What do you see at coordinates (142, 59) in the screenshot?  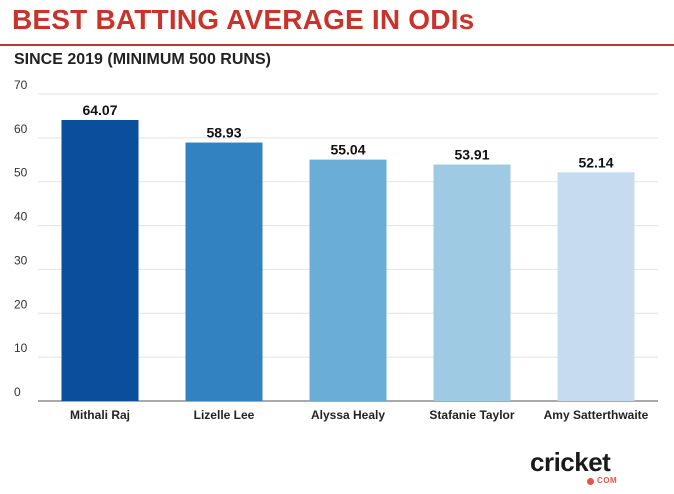 I see `chart-subtitle: SINCE 2019 (MINIMUM 500 RUNS)` at bounding box center [142, 59].